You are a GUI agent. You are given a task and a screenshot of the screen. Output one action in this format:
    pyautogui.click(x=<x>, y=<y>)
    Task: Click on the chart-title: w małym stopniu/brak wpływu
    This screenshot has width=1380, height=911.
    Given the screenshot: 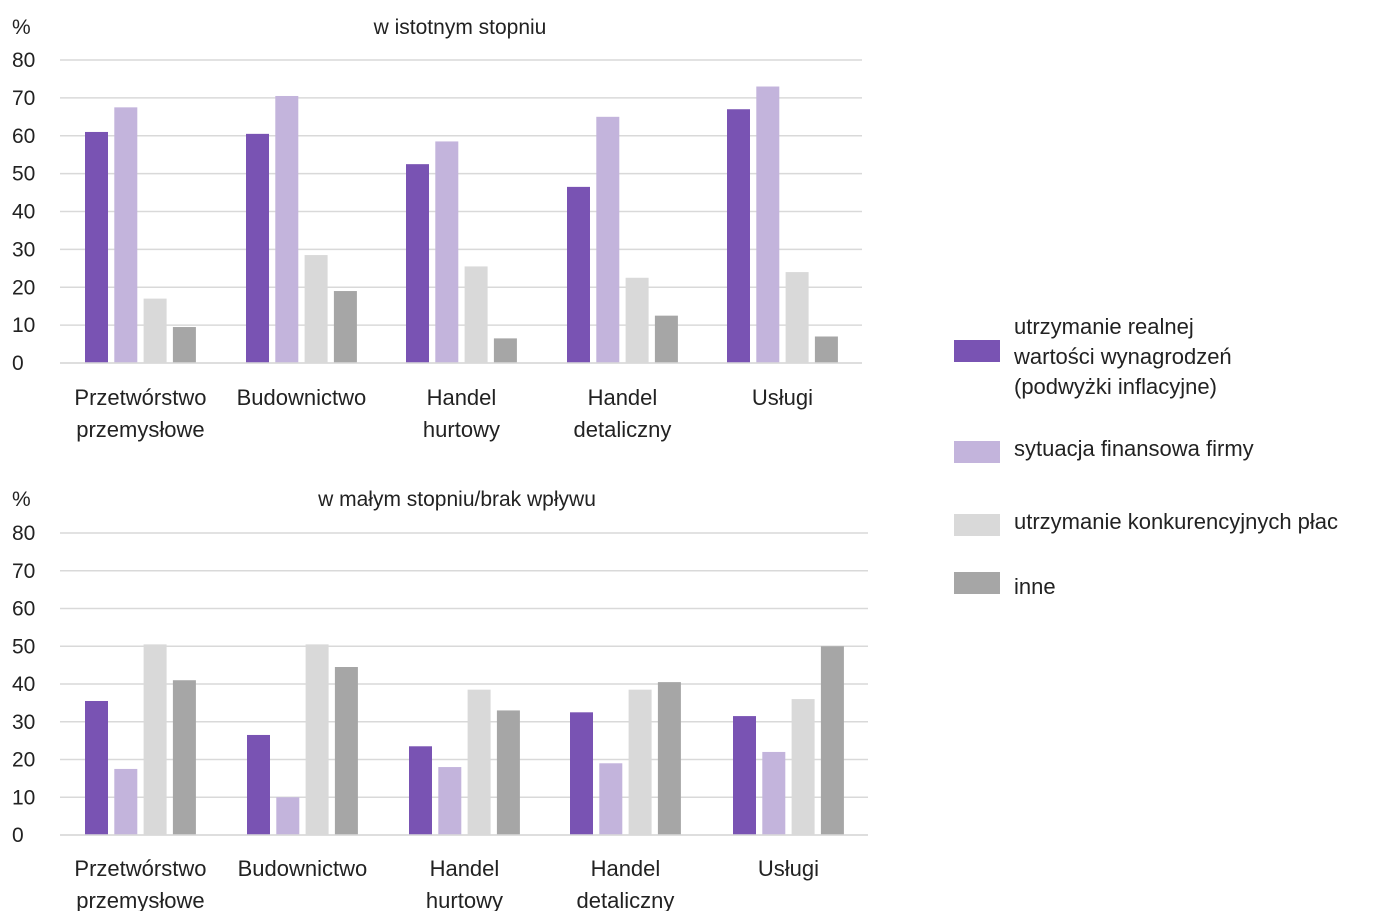 What is the action you would take?
    pyautogui.click(x=456, y=499)
    